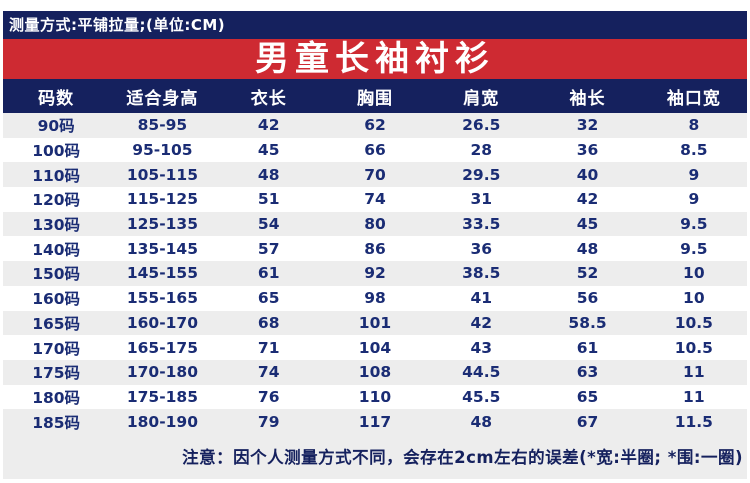 The width and height of the screenshot is (750, 483). I want to click on measurement-cell: 98, so click(375, 298).